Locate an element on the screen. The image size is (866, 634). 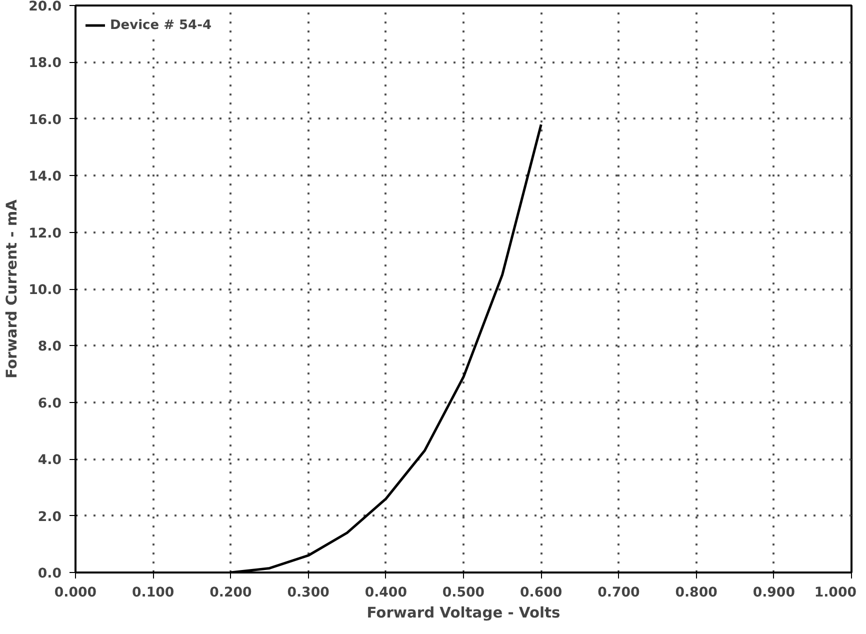
x-tick-label: 0.900 is located at coordinates (773, 593).